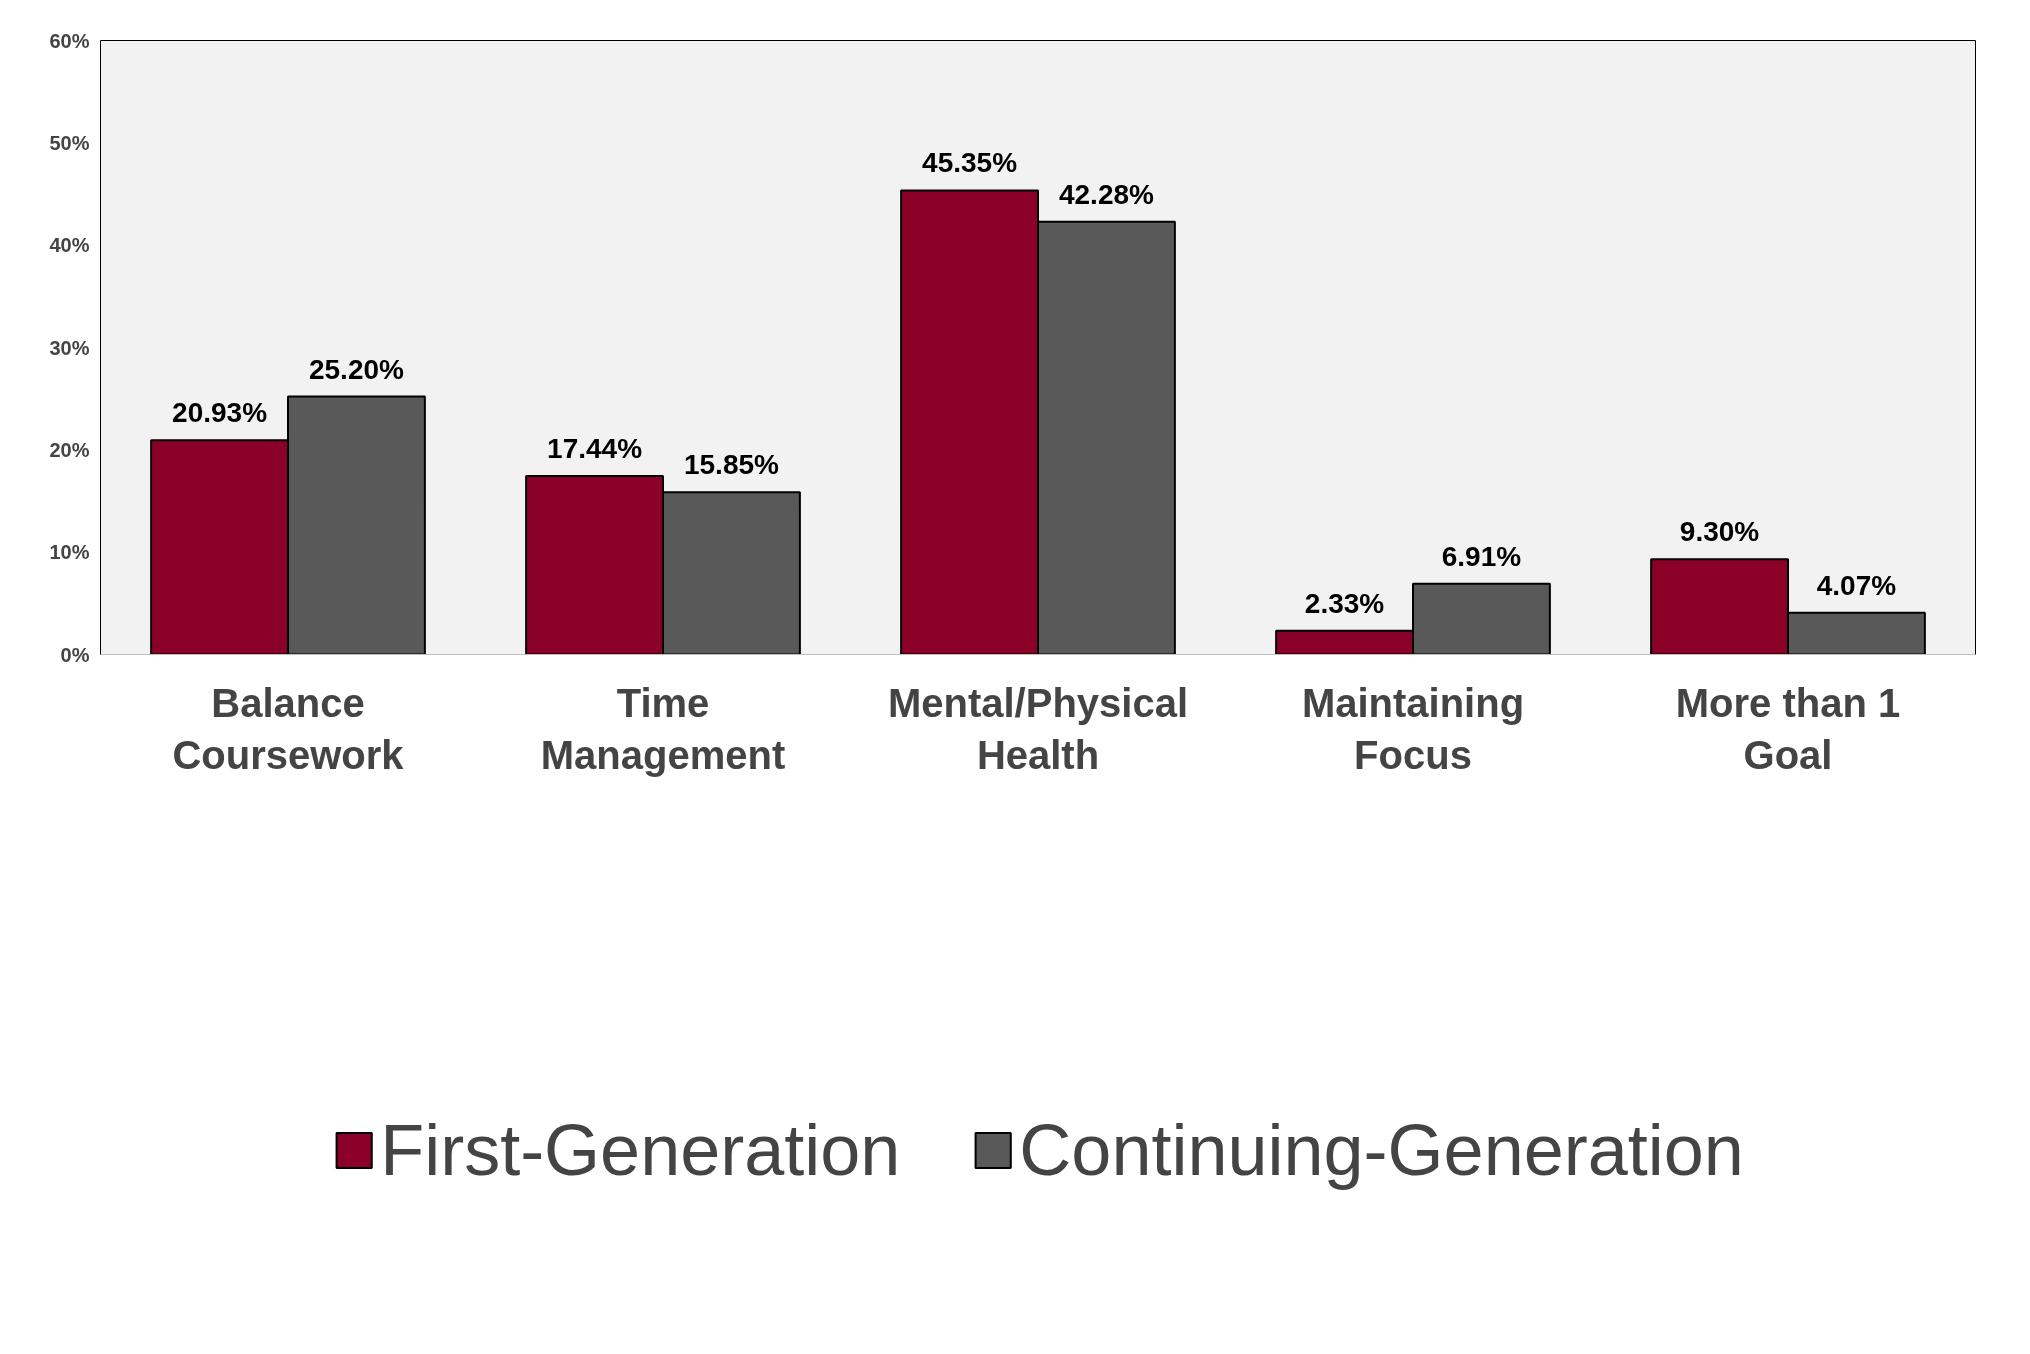  I want to click on data-label: 2.33%, so click(1344, 603).